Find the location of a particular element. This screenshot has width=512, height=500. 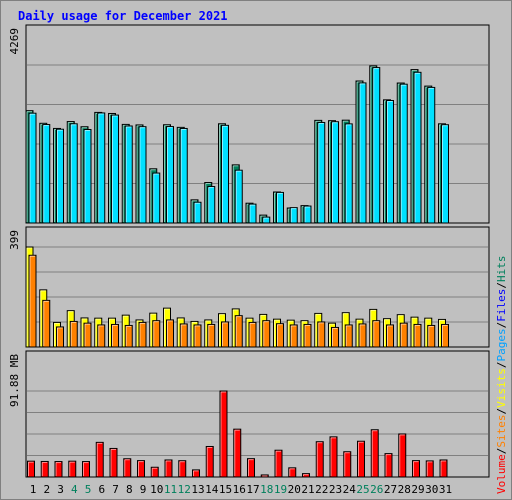

volume-bar-day-27-body is located at coordinates (388, 465).